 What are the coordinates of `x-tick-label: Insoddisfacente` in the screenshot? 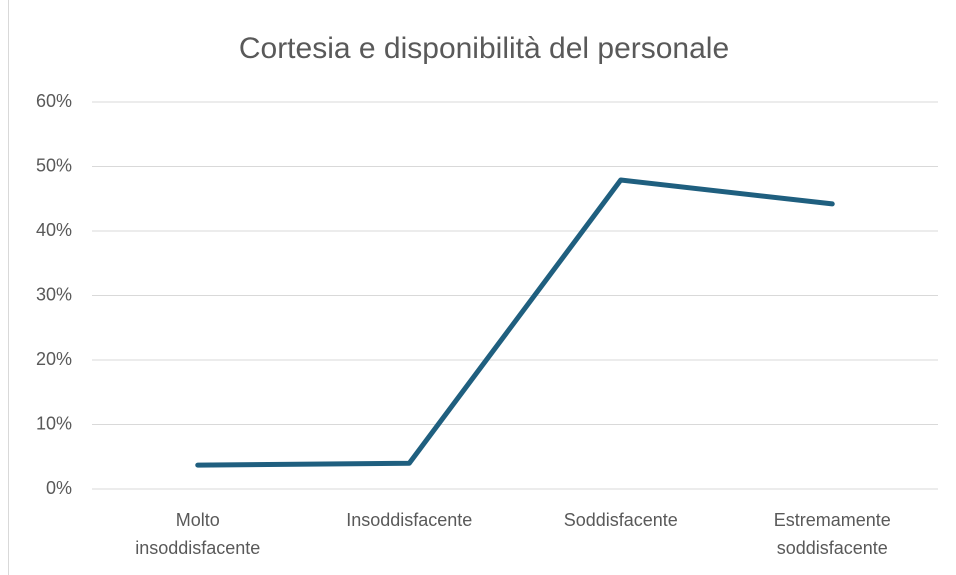 It's located at (409, 520).